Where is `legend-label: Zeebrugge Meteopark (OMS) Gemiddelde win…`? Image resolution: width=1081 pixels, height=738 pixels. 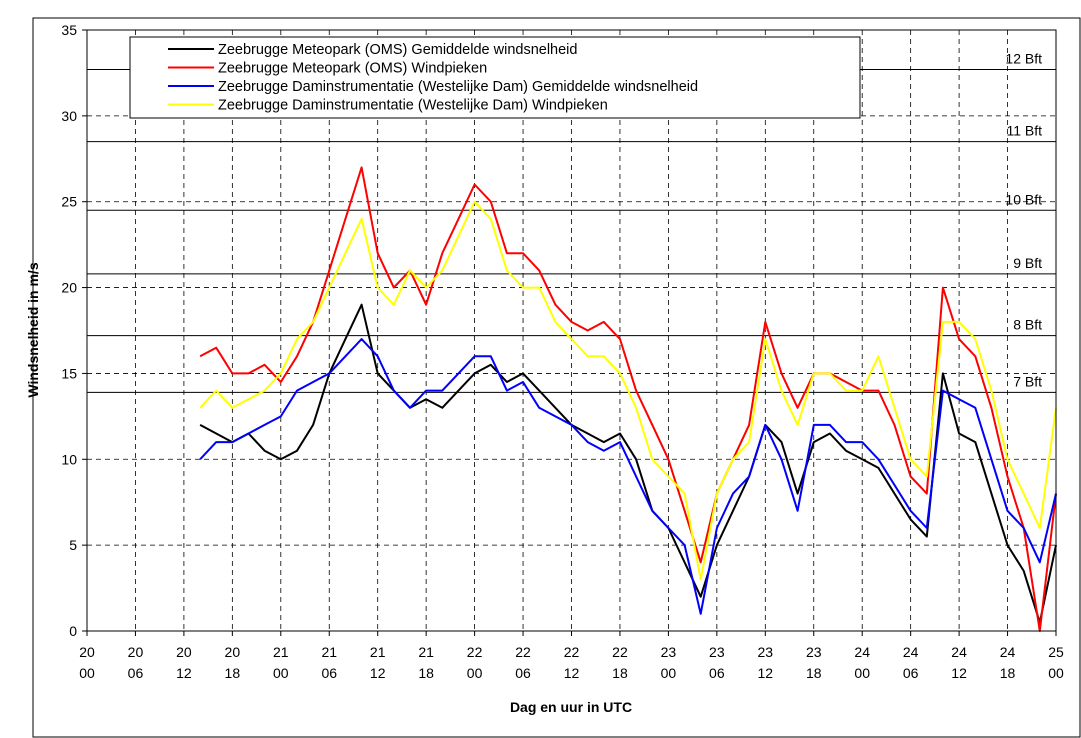
legend-label: Zeebrugge Meteopark (OMS) Gemiddelde win… is located at coordinates (397, 50).